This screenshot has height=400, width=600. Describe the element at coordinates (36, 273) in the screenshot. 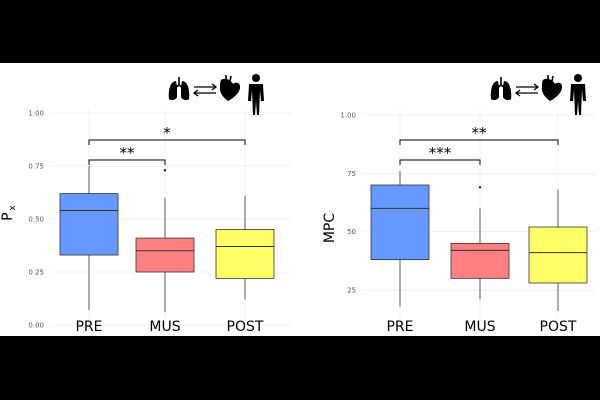

I see `y-tick-label: 0.25` at that location.